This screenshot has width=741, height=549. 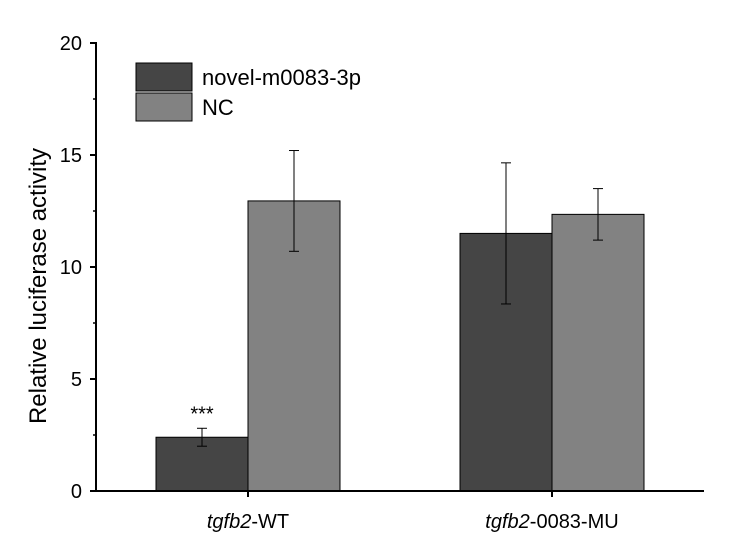 I want to click on y-axis-title: Relative luciferase activity, so click(x=38, y=286).